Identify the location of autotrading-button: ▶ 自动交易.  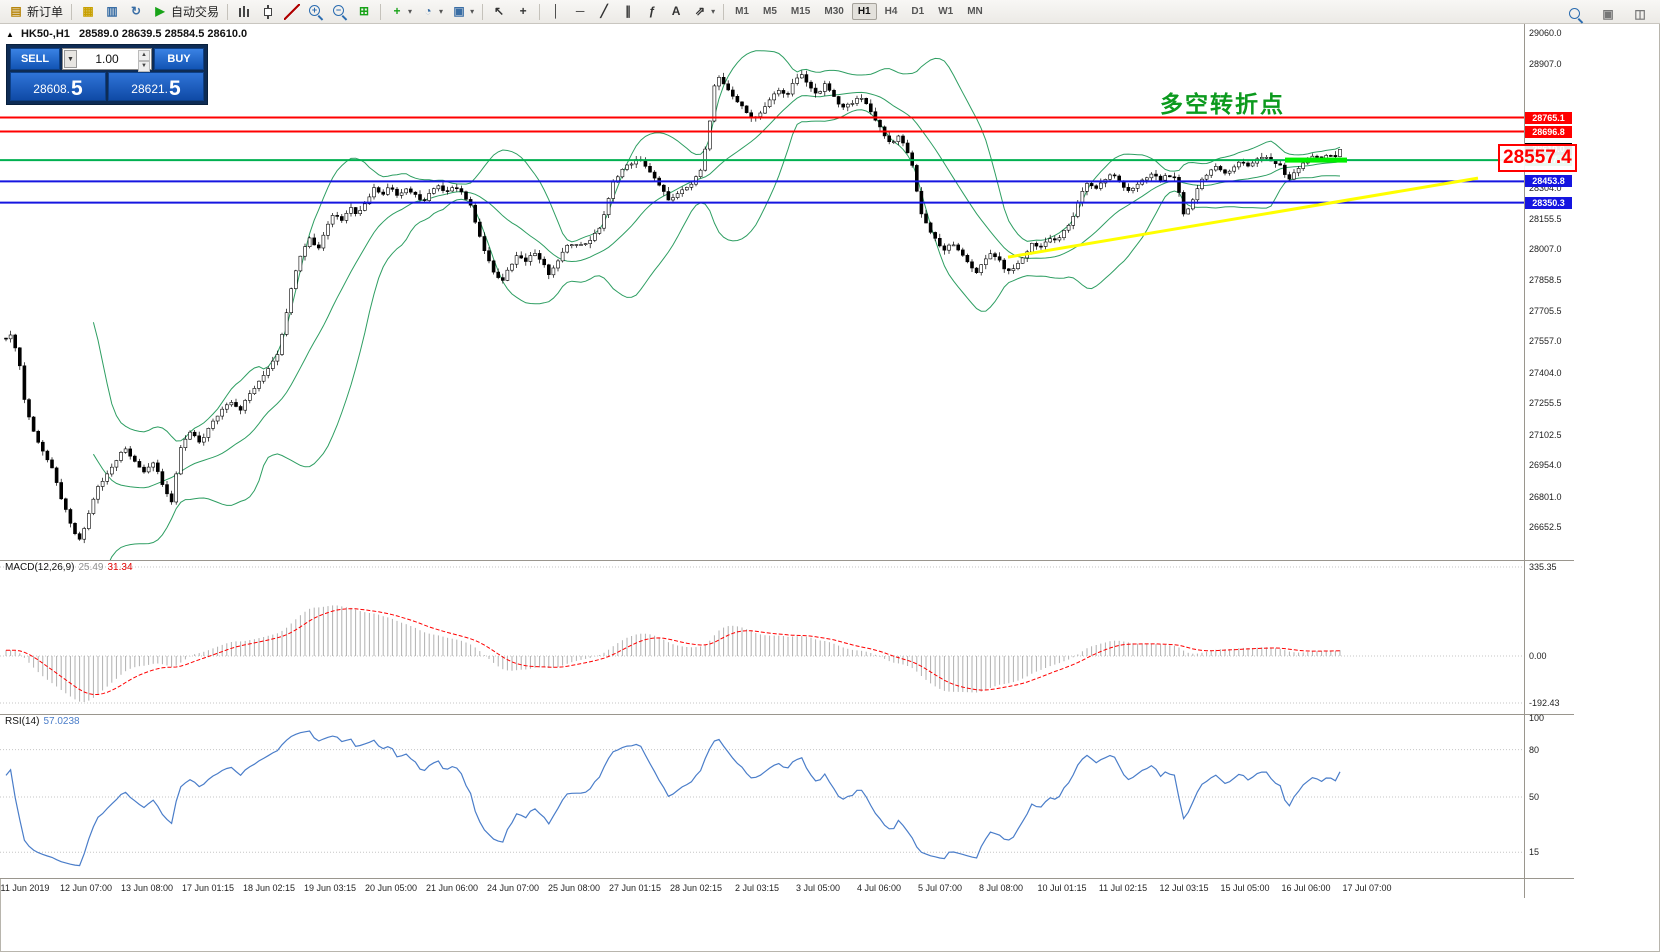
(185, 11).